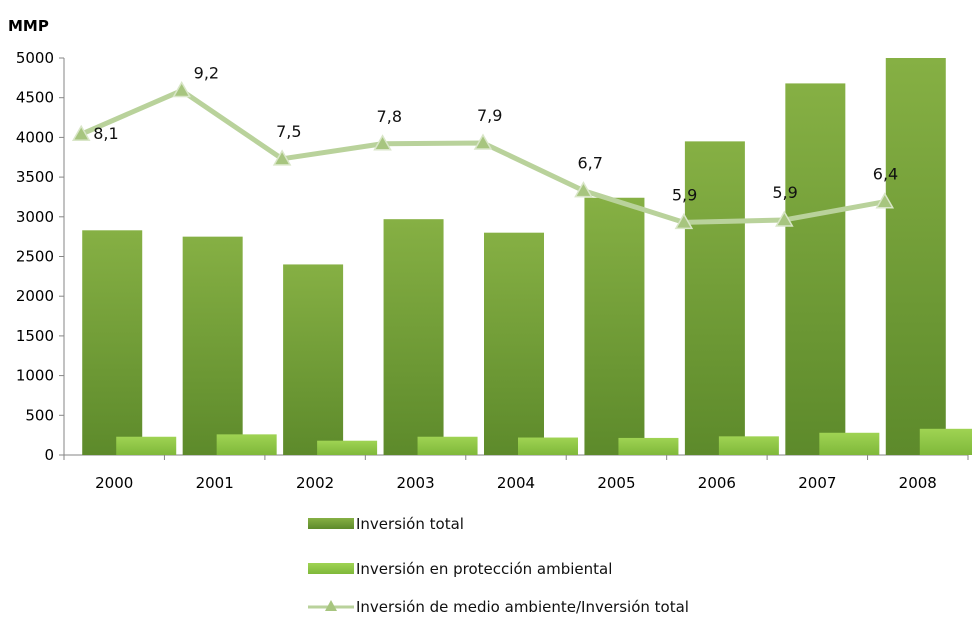 The image size is (972, 621). I want to click on x-tick-label: 2004, so click(516, 483).